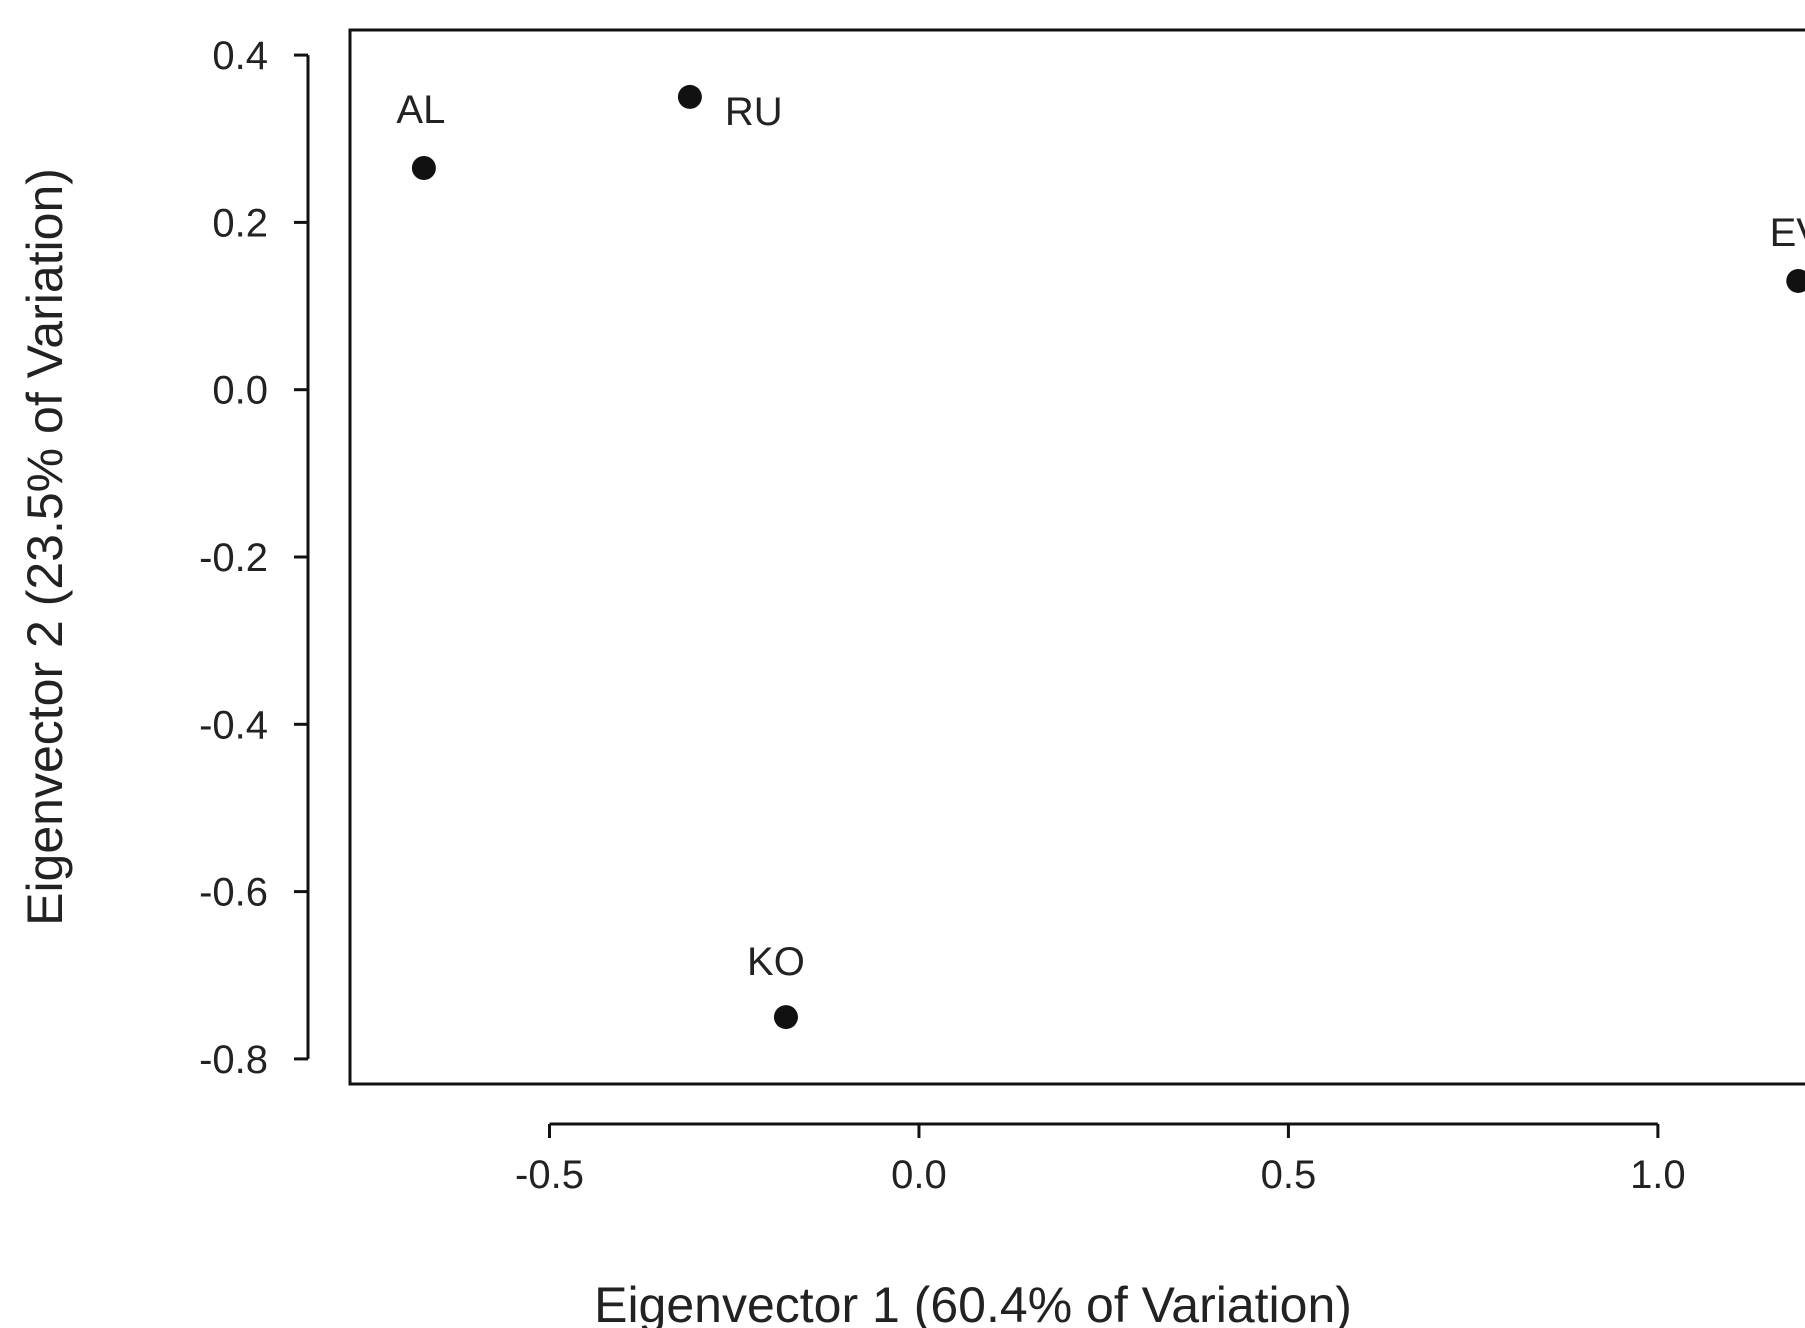  Describe the element at coordinates (776, 962) in the screenshot. I see `point-label-ko: KO` at that location.